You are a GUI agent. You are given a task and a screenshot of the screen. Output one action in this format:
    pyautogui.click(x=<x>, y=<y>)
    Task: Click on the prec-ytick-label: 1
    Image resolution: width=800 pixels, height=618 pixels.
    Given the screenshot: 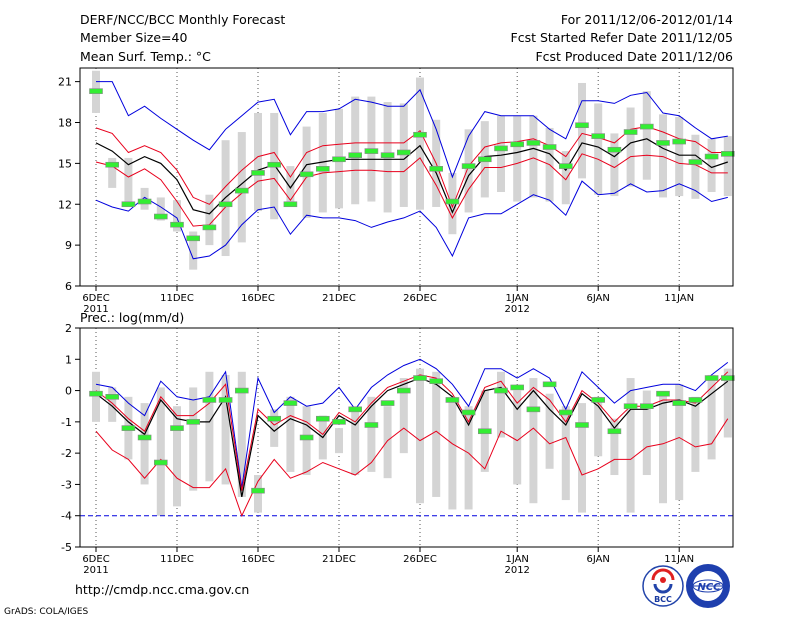 What is the action you would take?
    pyautogui.click(x=68, y=359)
    